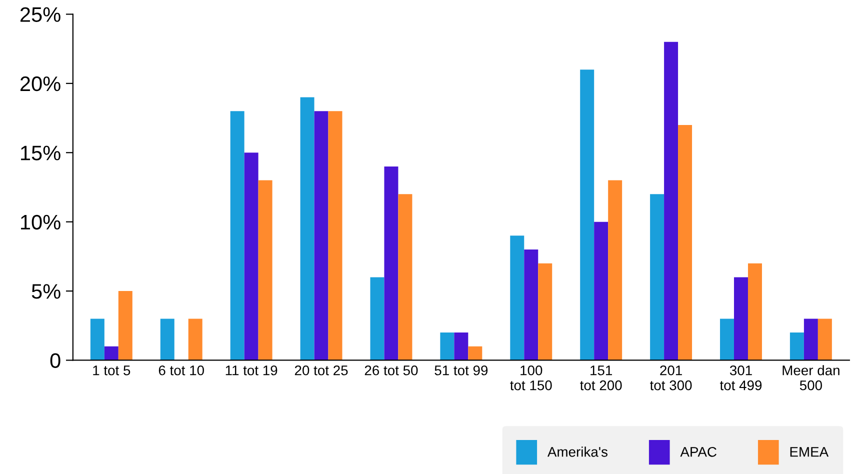 The width and height of the screenshot is (858, 474). Describe the element at coordinates (461, 370) in the screenshot. I see `x-tick-label: 51 tot 99` at that location.